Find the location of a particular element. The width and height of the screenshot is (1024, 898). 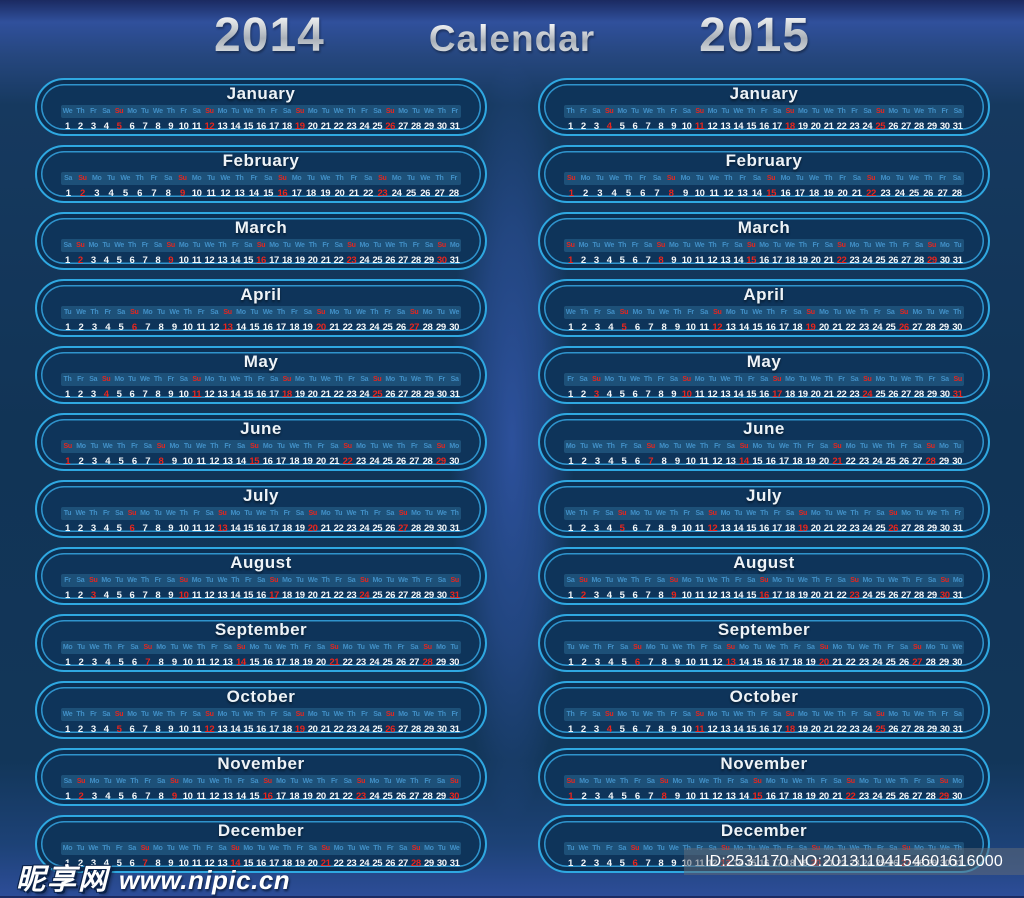

day-number: 11 is located at coordinates (196, 394).